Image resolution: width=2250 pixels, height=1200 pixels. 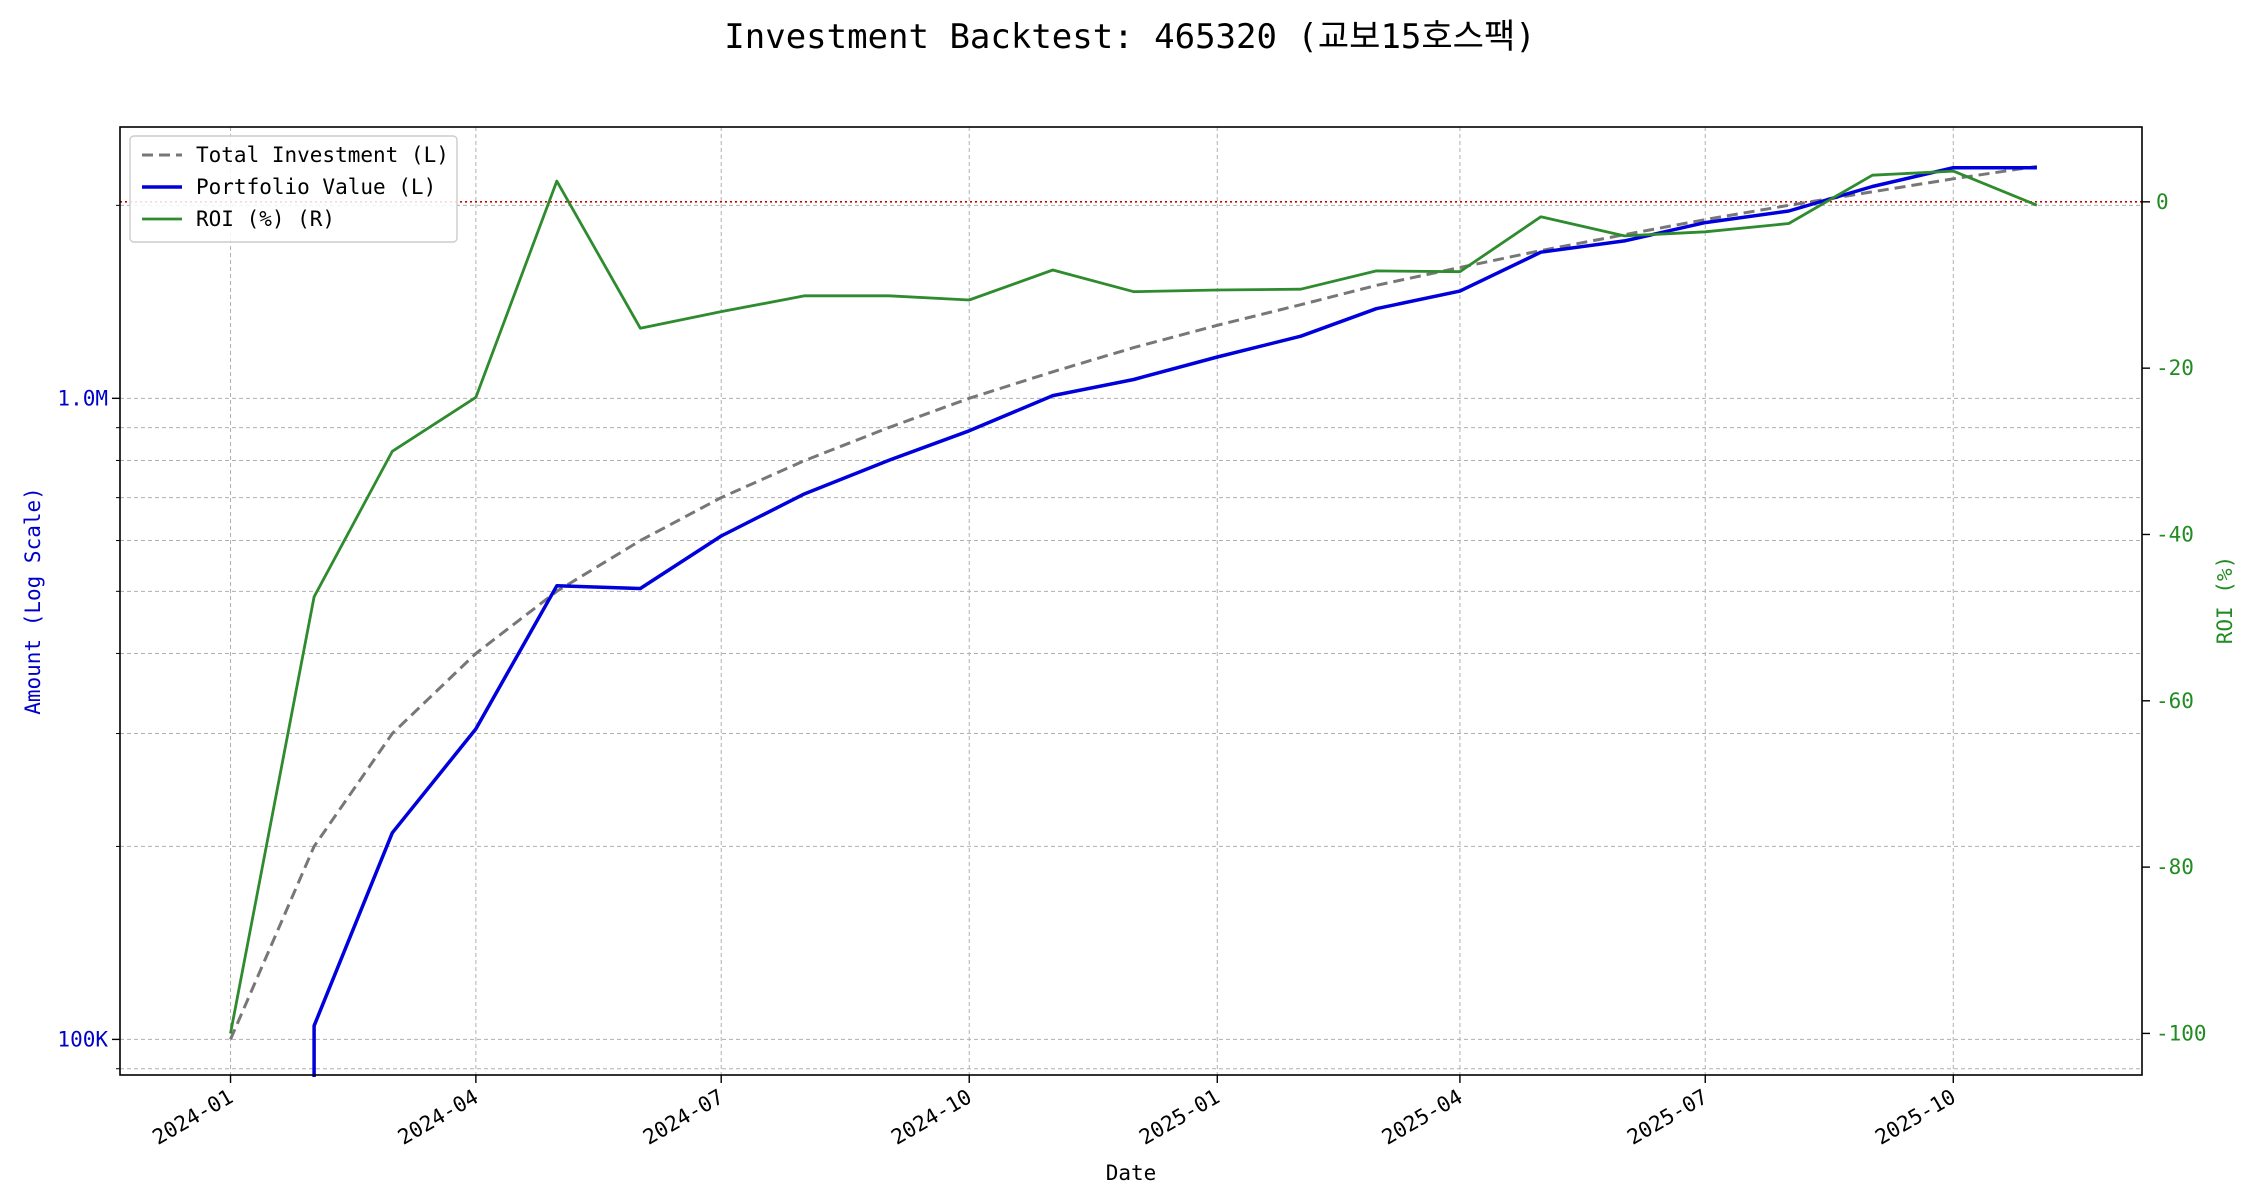 I want to click on left-y-axis-label: Amount (Log Scale), so click(x=33, y=601).